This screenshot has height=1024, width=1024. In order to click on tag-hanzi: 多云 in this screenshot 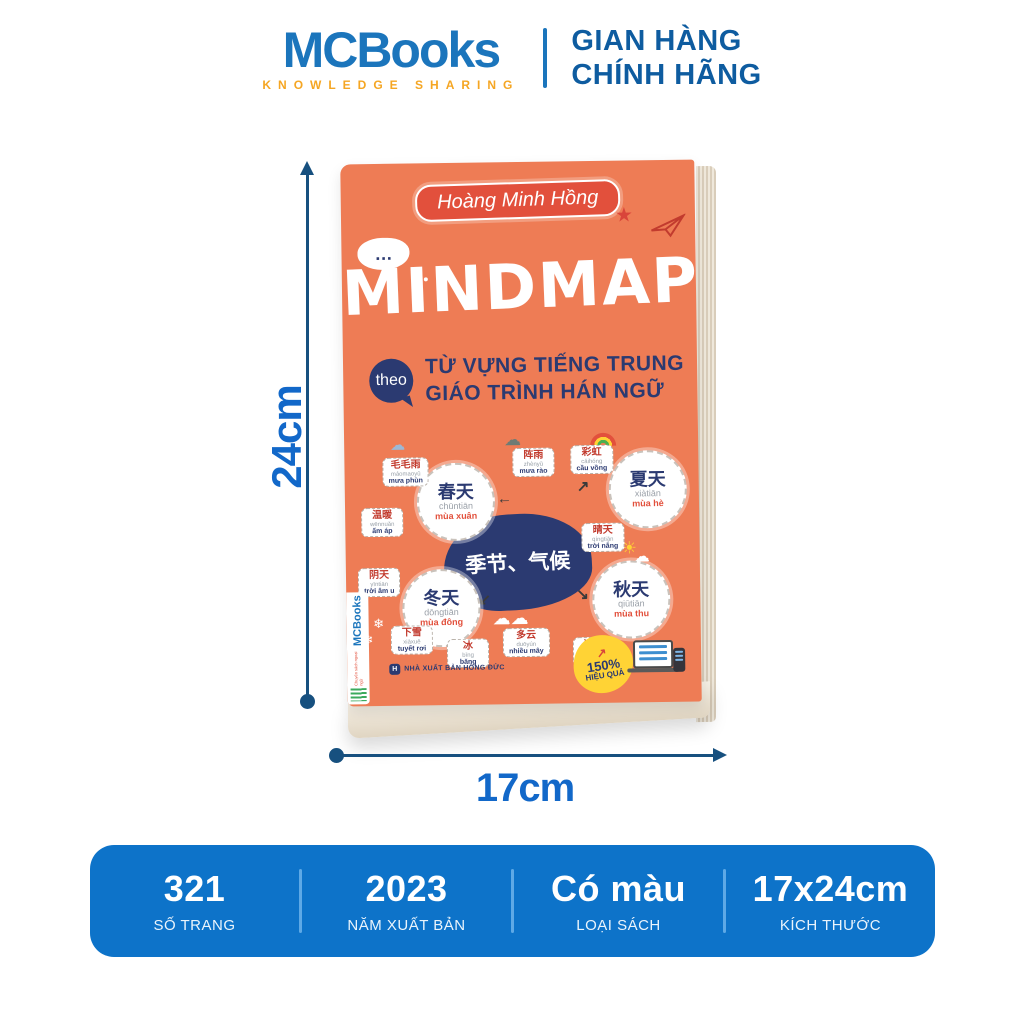, I will do `click(526, 635)`.